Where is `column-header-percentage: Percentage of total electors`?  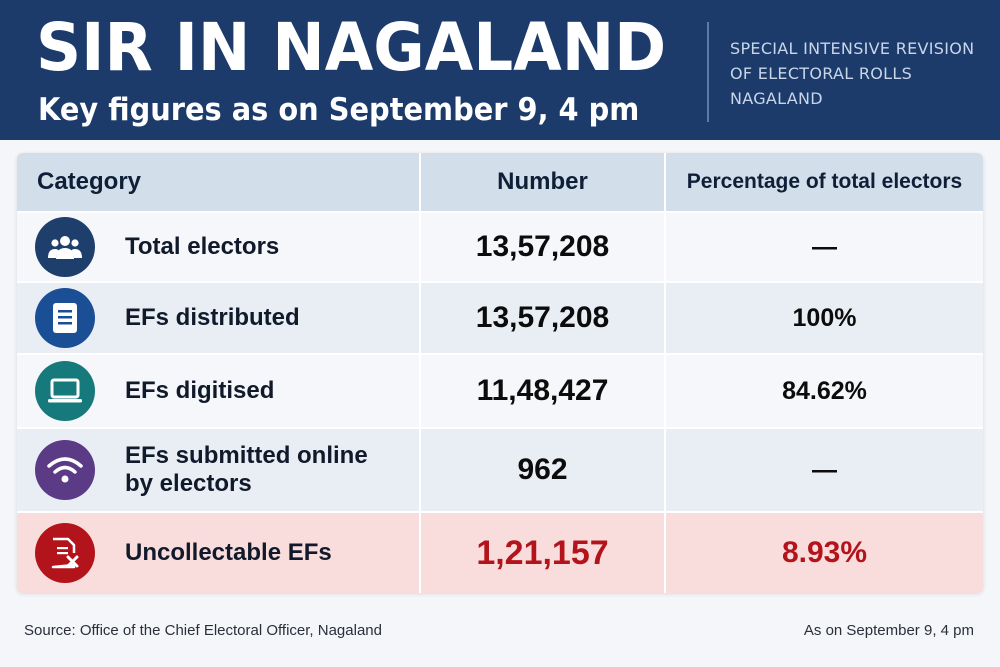 column-header-percentage: Percentage of total electors is located at coordinates (823, 182).